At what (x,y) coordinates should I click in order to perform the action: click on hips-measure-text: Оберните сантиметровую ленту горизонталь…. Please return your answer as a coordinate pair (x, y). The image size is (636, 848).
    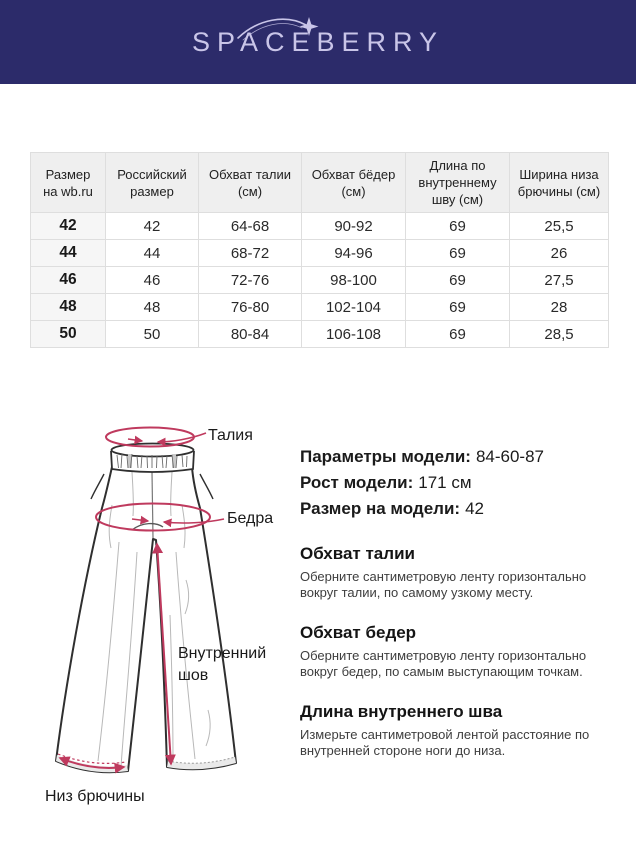
    Looking at the image, I should click on (443, 663).